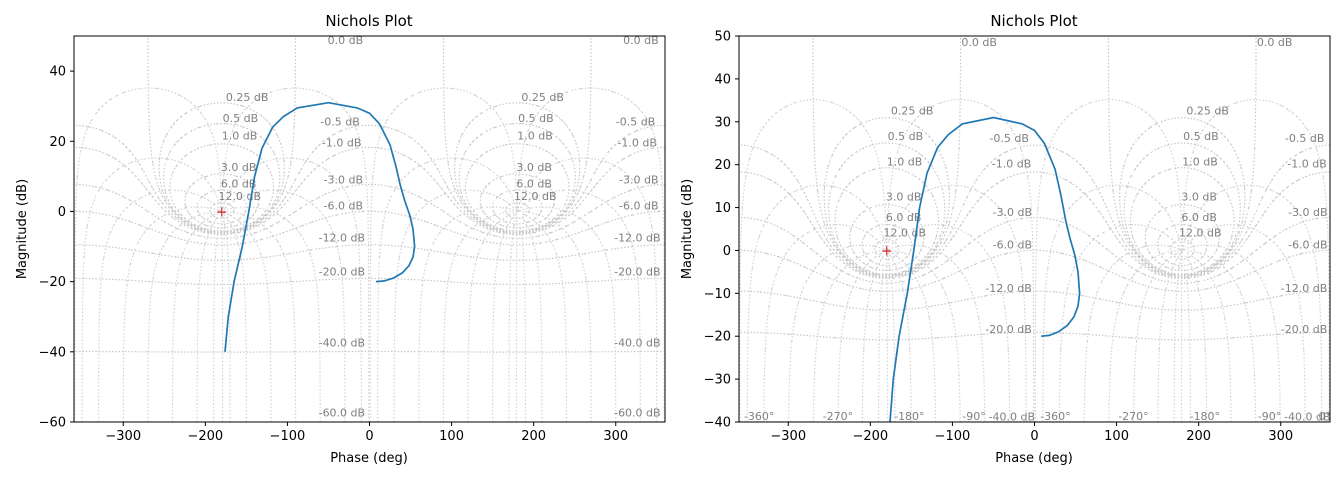 The image size is (1344, 480). I want to click on y-tick-label: −10, so click(717, 294).